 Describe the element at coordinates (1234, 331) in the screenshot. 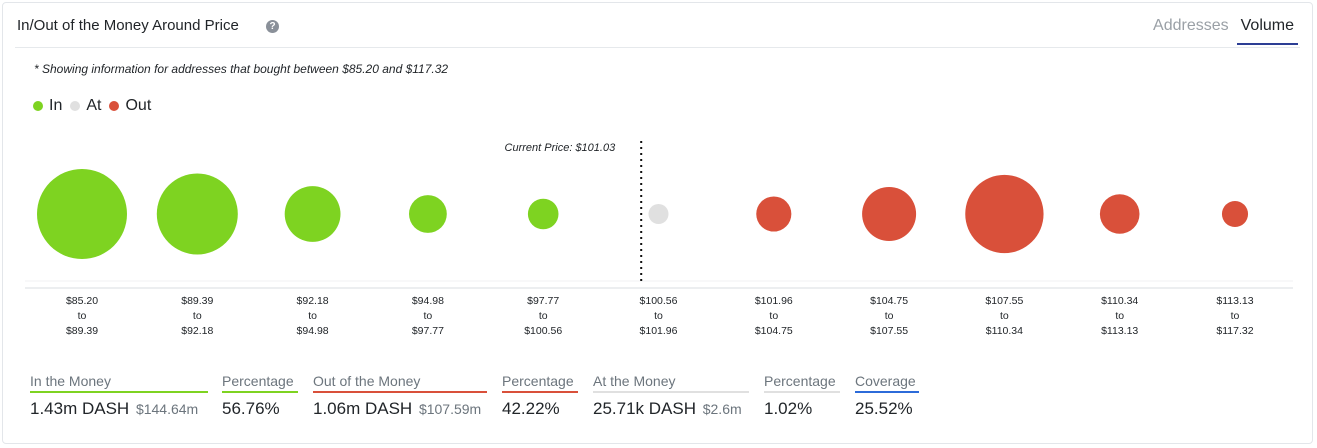

I see `tick-label-to: $117.32` at that location.